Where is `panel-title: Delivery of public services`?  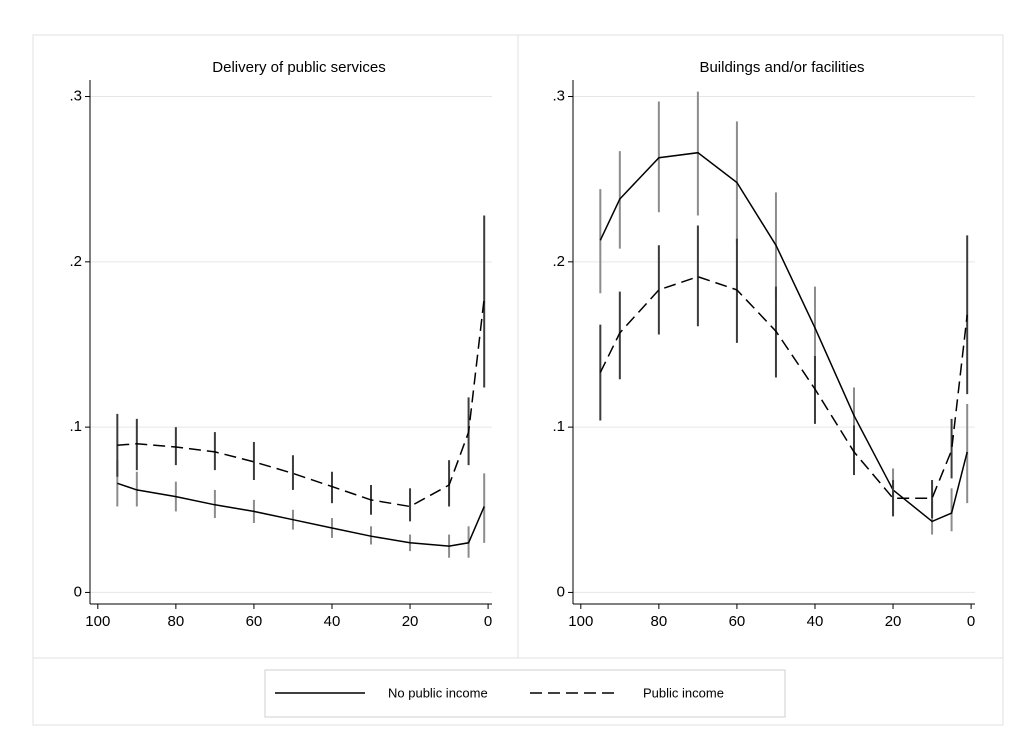 panel-title: Delivery of public services is located at coordinates (298, 67).